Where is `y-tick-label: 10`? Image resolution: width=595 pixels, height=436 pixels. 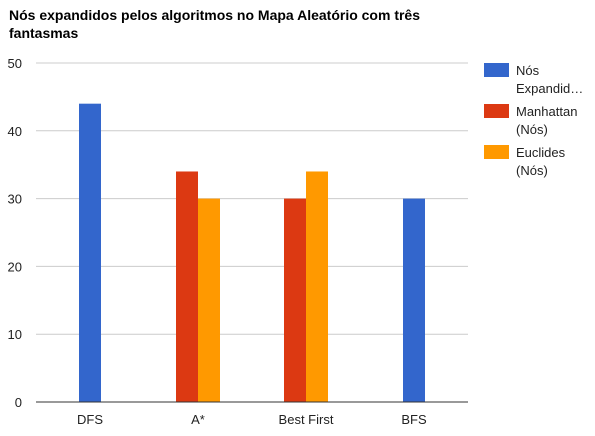
y-tick-label: 10 is located at coordinates (15, 334).